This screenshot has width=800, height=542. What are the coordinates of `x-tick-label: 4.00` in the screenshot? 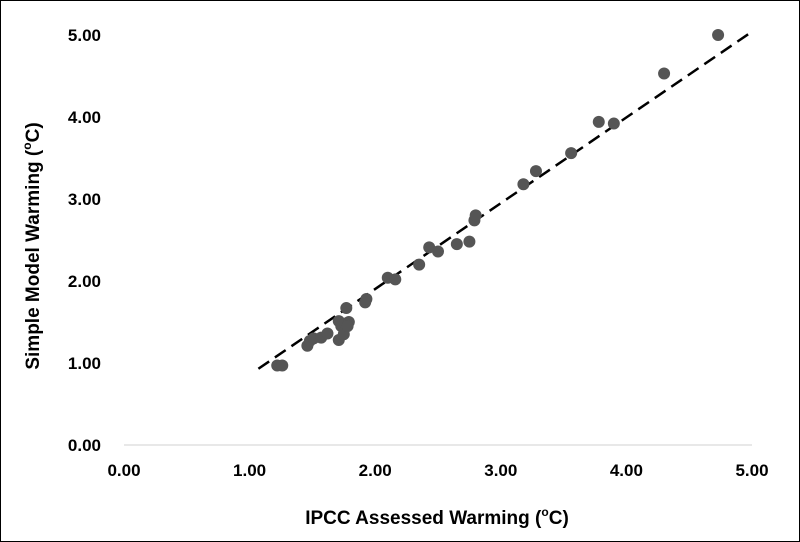 It's located at (626, 470).